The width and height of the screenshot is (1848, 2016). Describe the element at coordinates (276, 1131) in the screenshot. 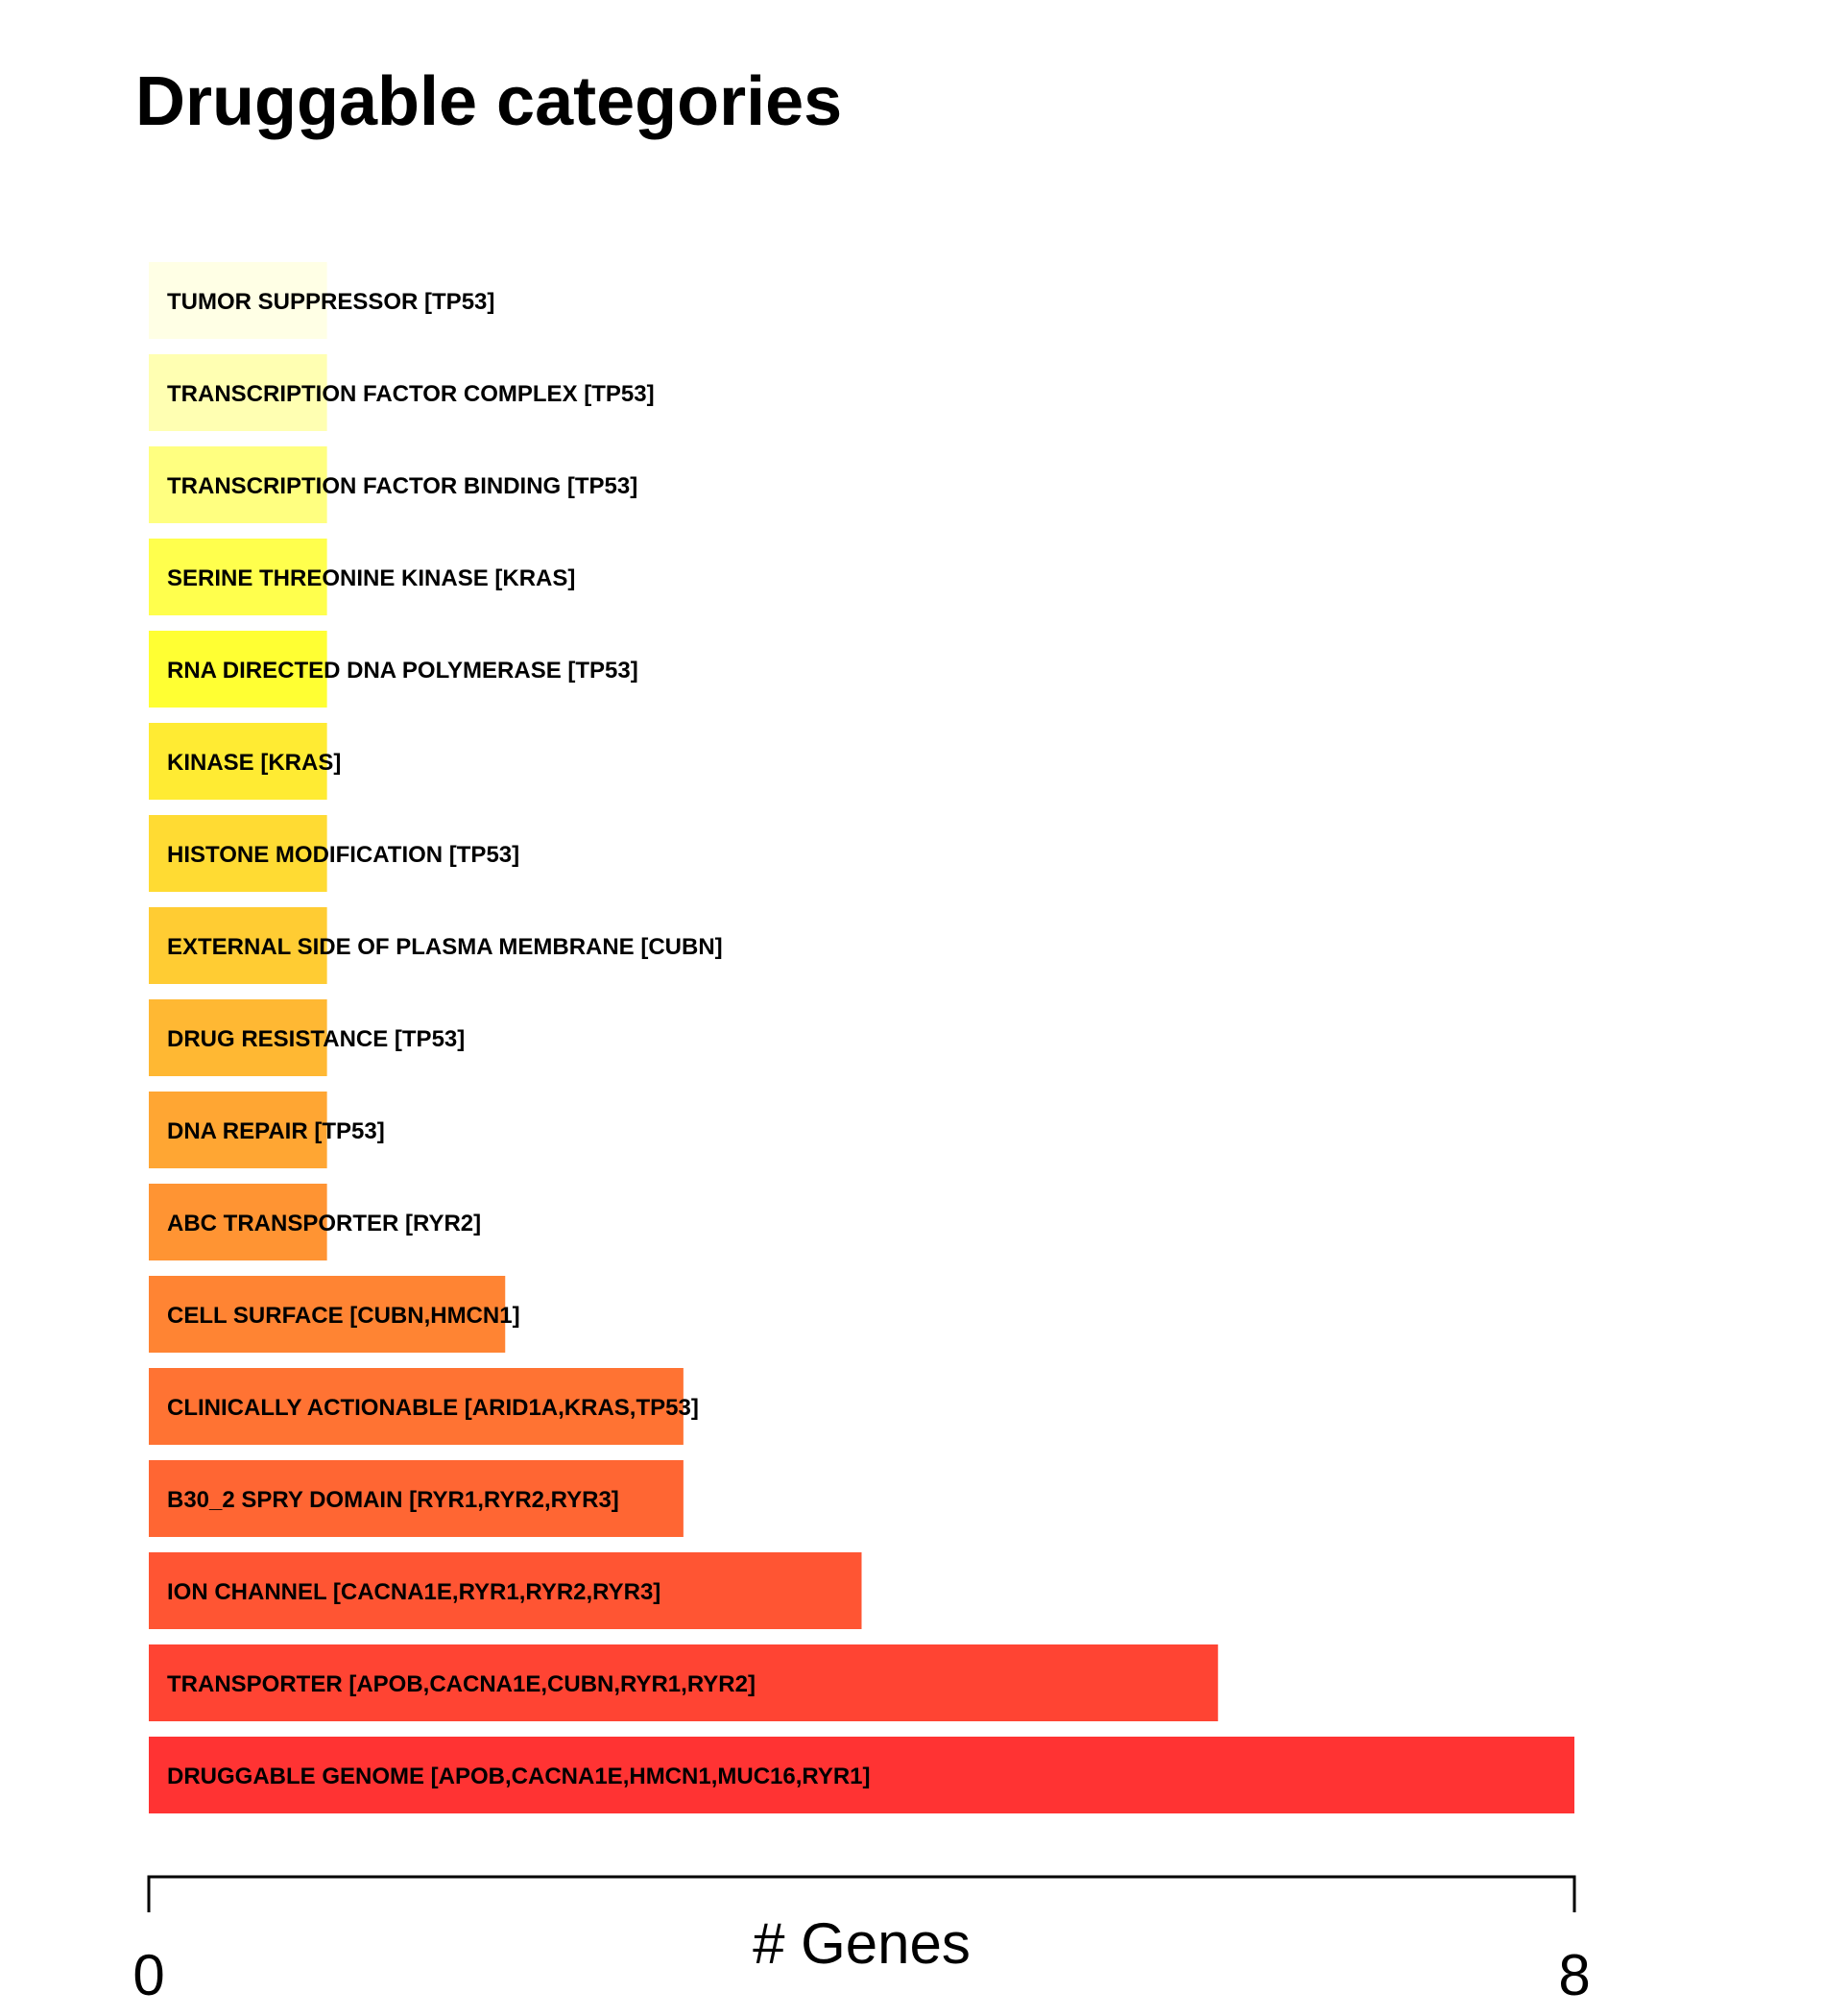

I see `bar-label-9: DNA REPAIR [TP53]` at that location.